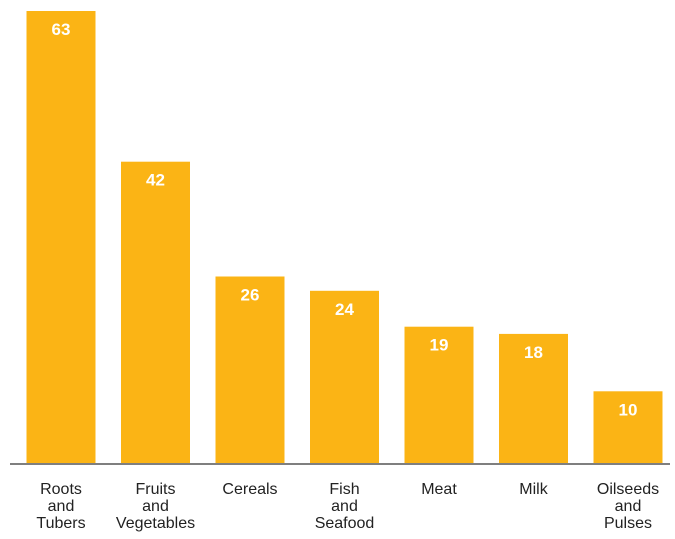  I want to click on value-label: 10, so click(628, 409).